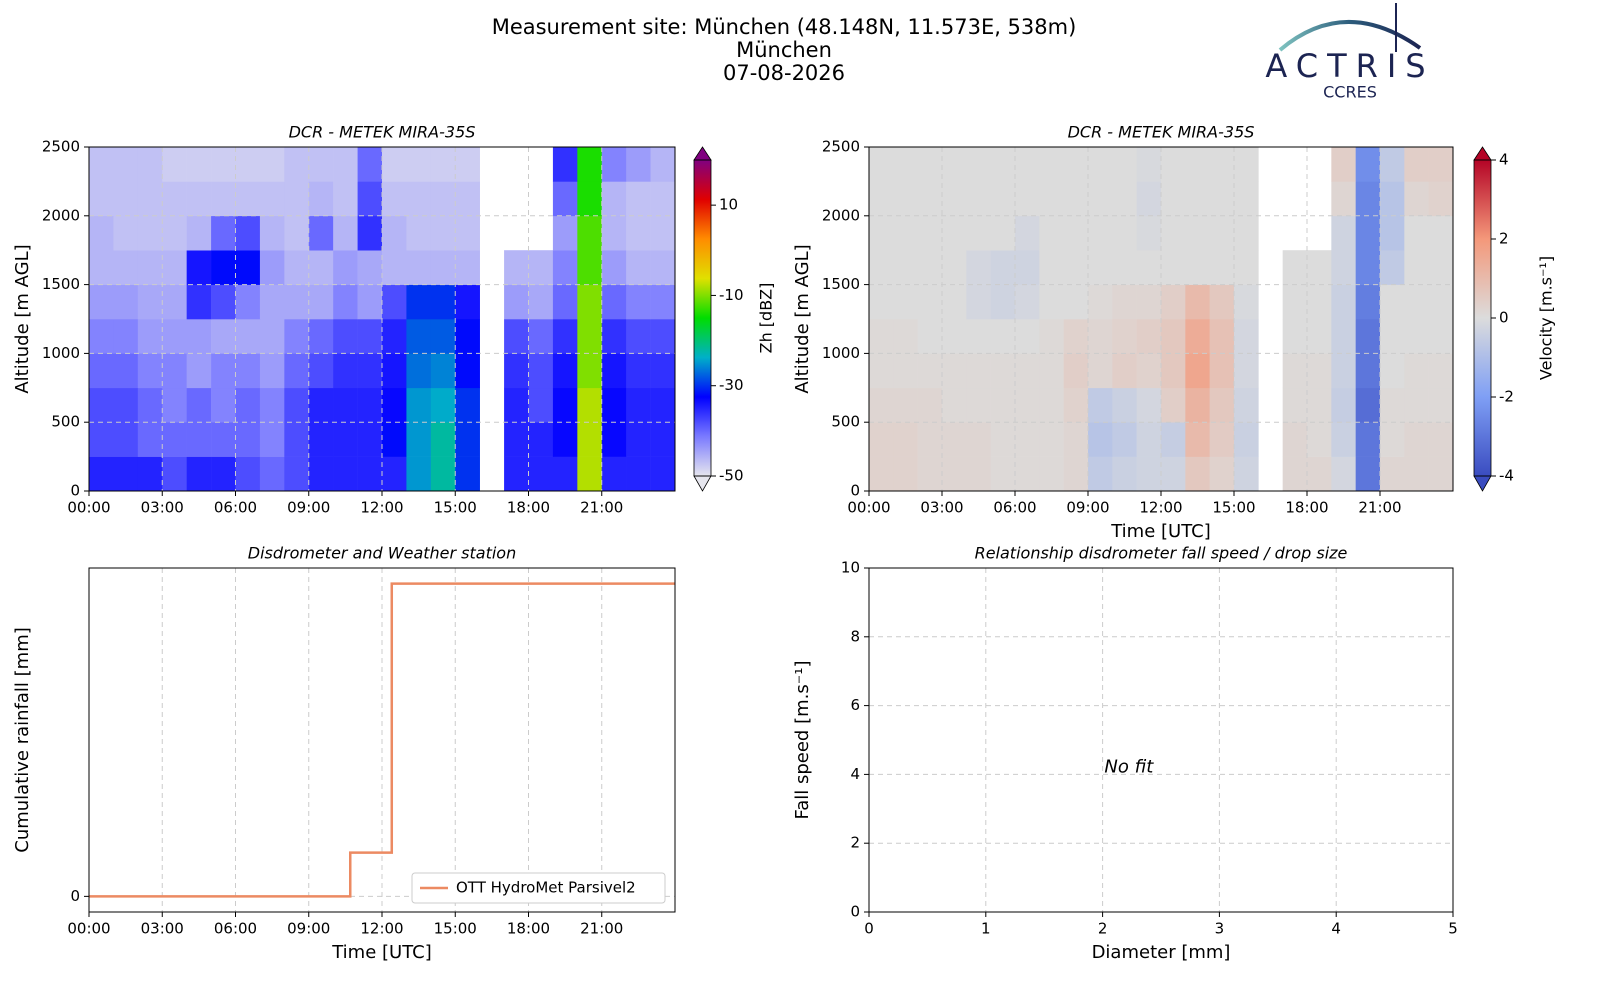 The image size is (1600, 1000). I want to click on y-tick-label: 2, so click(855, 843).